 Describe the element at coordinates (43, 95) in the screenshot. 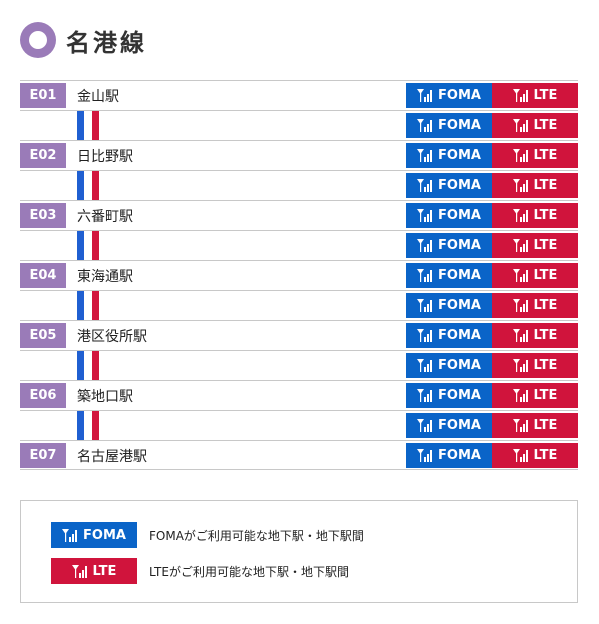

I see `station-code: E01` at that location.